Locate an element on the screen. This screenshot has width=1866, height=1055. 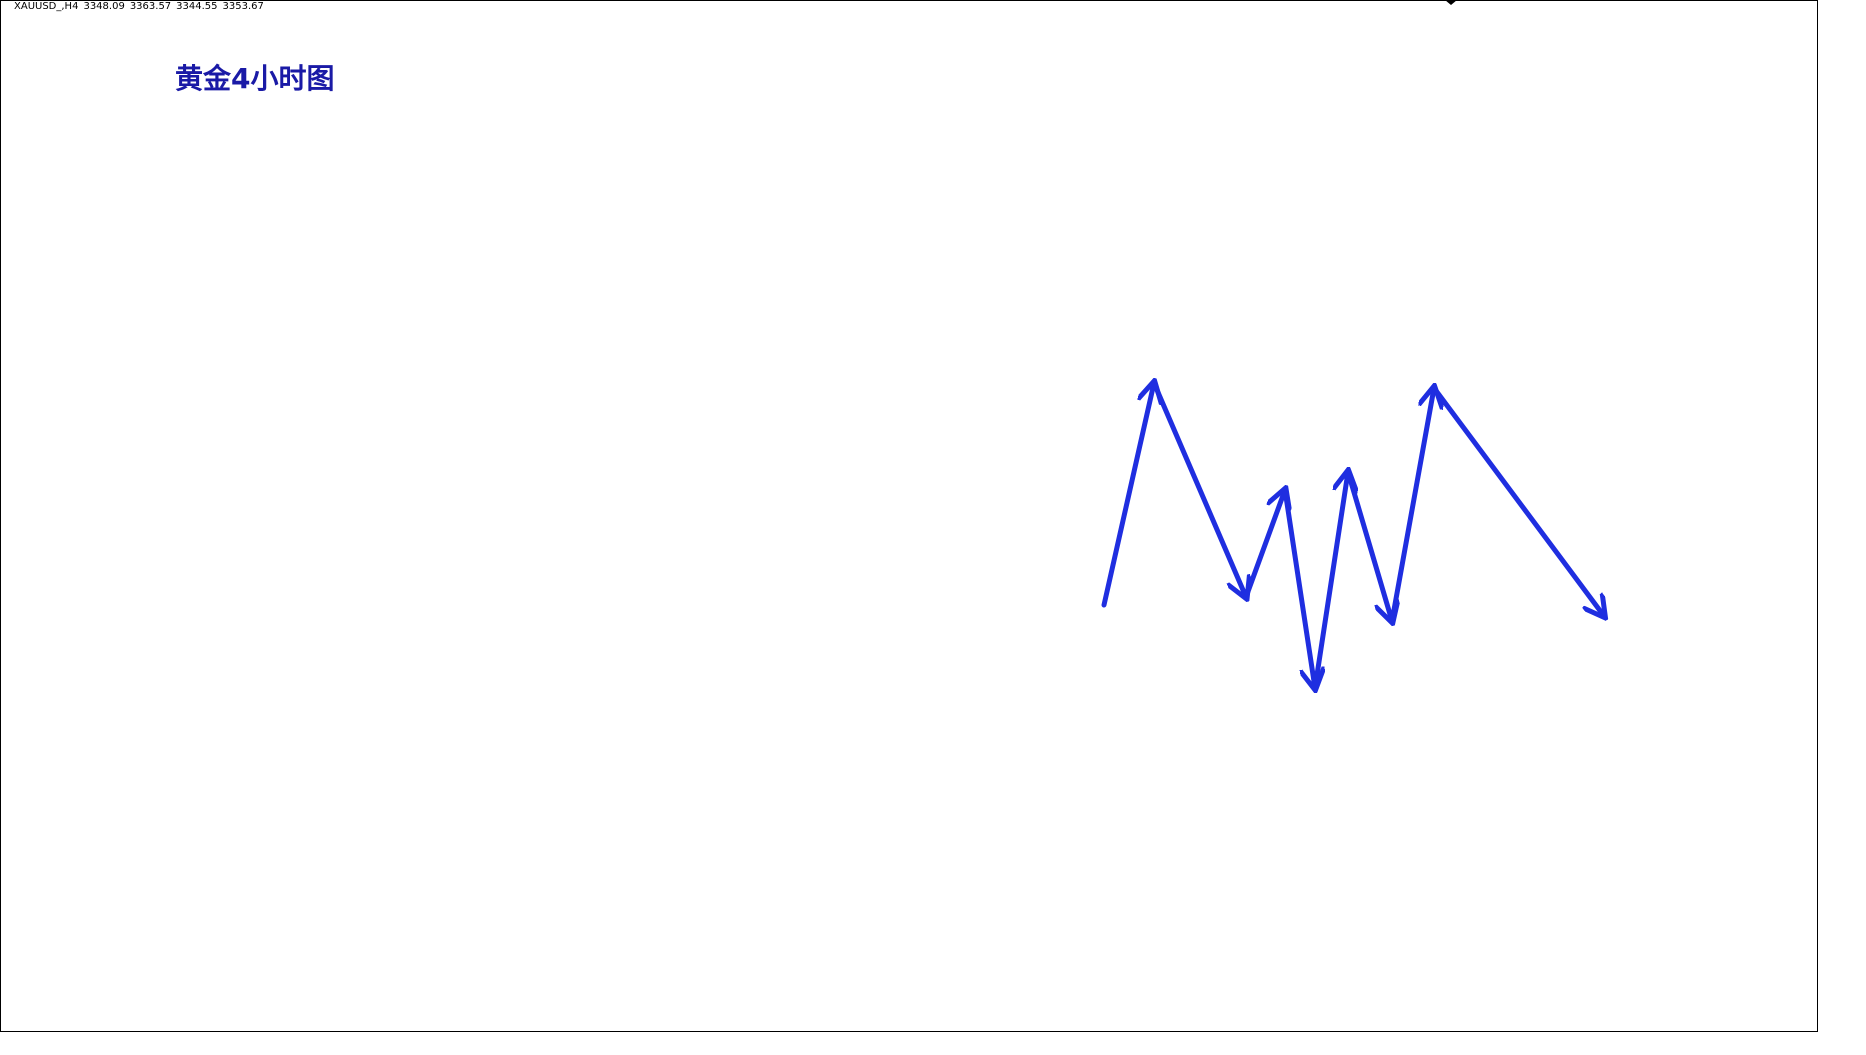
open: 3348.09 is located at coordinates (104, 6).